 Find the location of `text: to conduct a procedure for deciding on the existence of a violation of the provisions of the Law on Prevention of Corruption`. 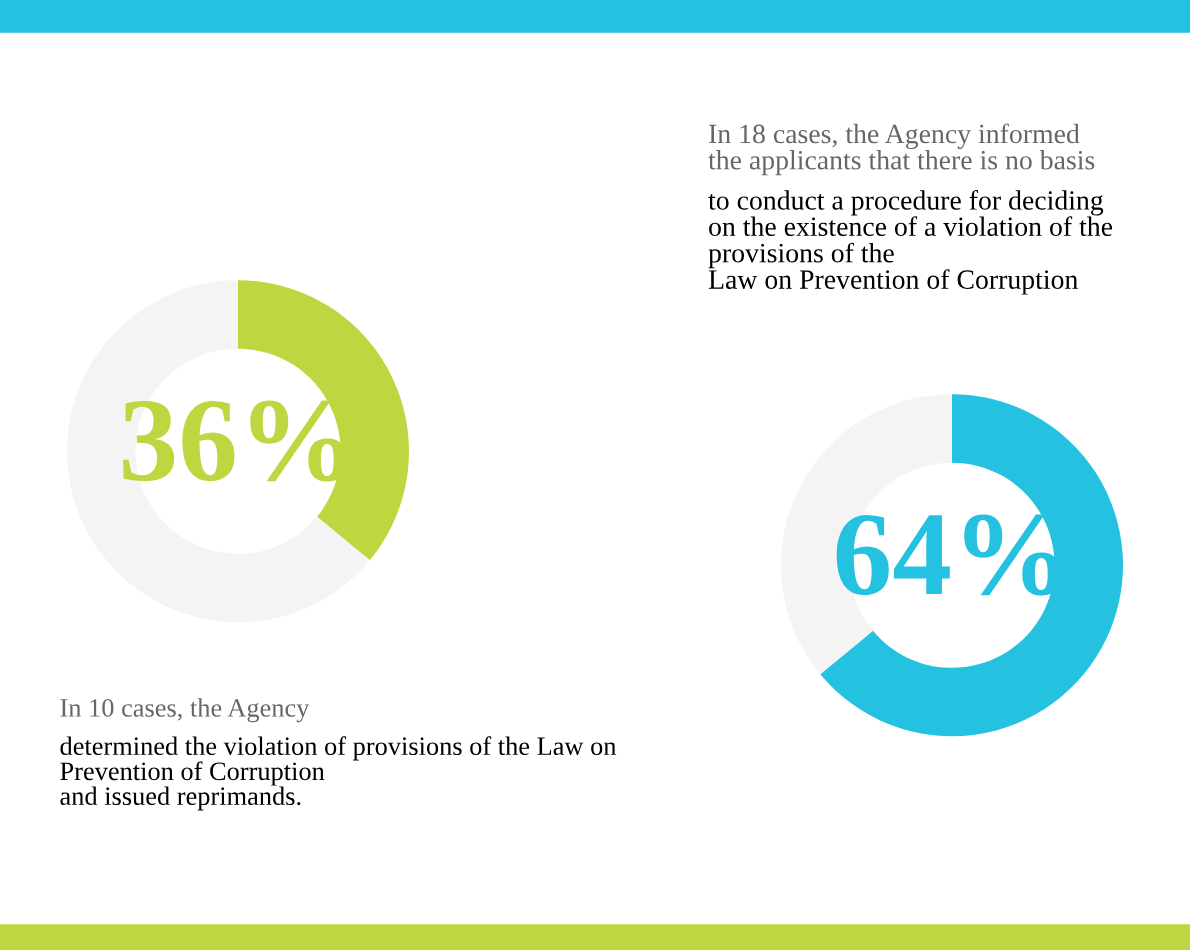

text: to conduct a procedure for deciding on the existence of a violation of the provisions of the Law on Prevention of Corruption is located at coordinates (910, 242).